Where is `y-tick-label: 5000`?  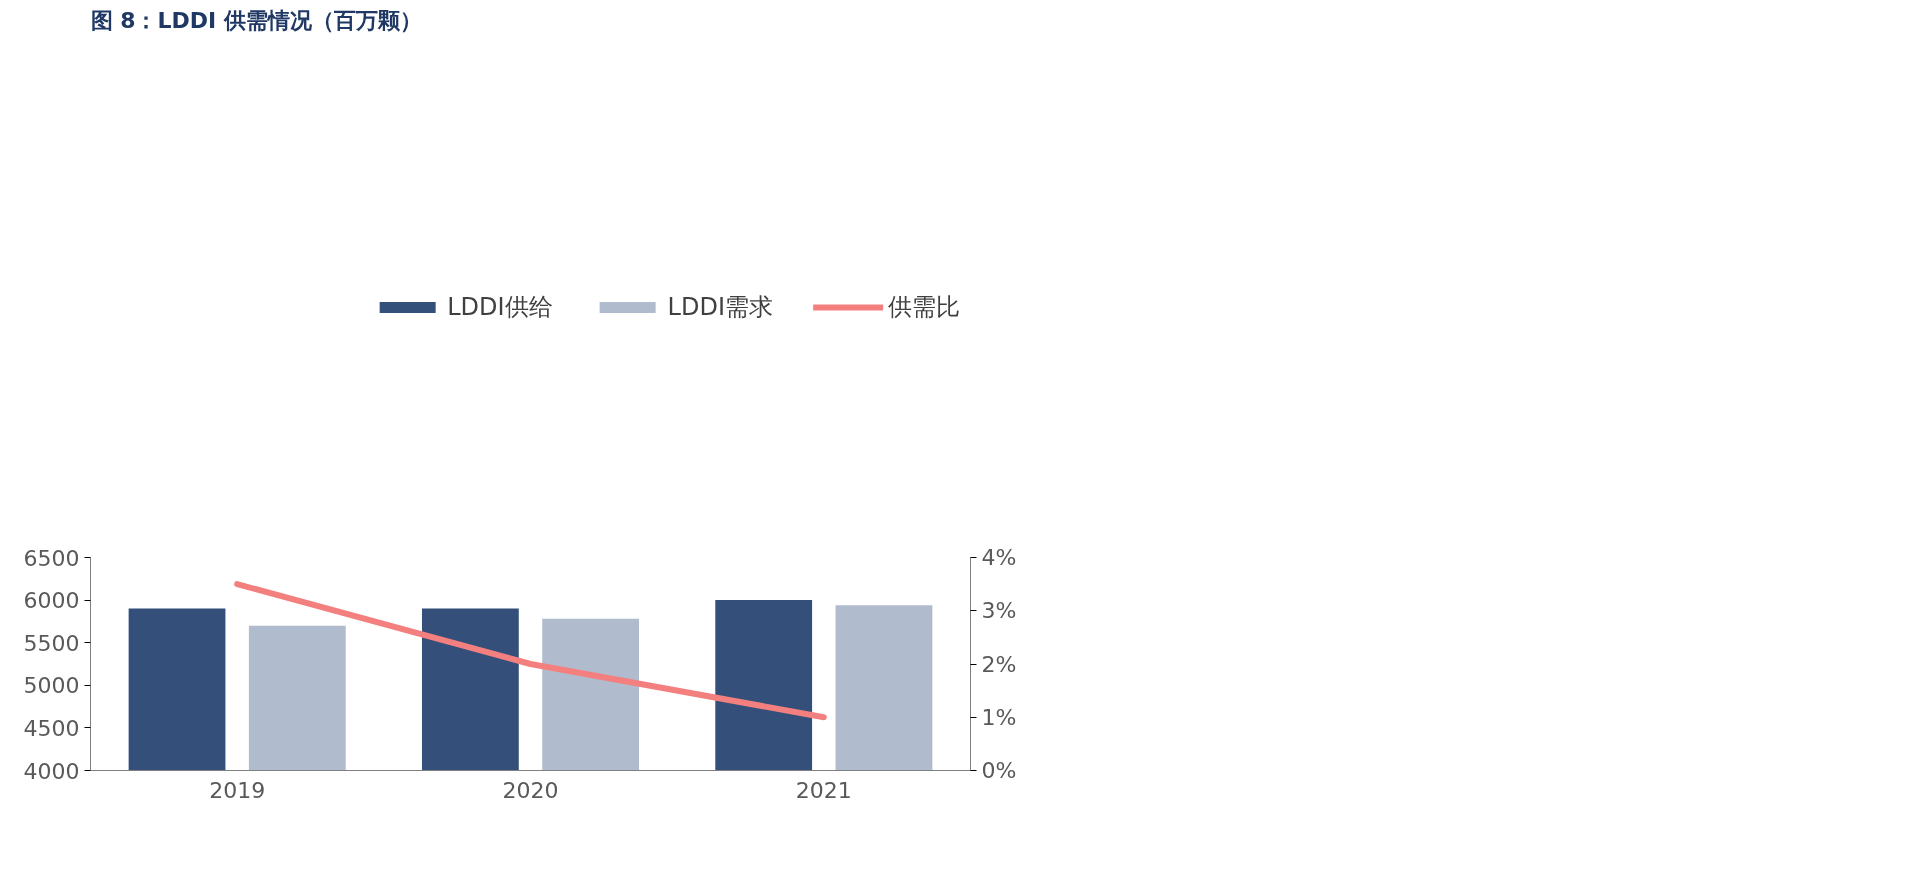
y-tick-label: 5000 is located at coordinates (51, 686).